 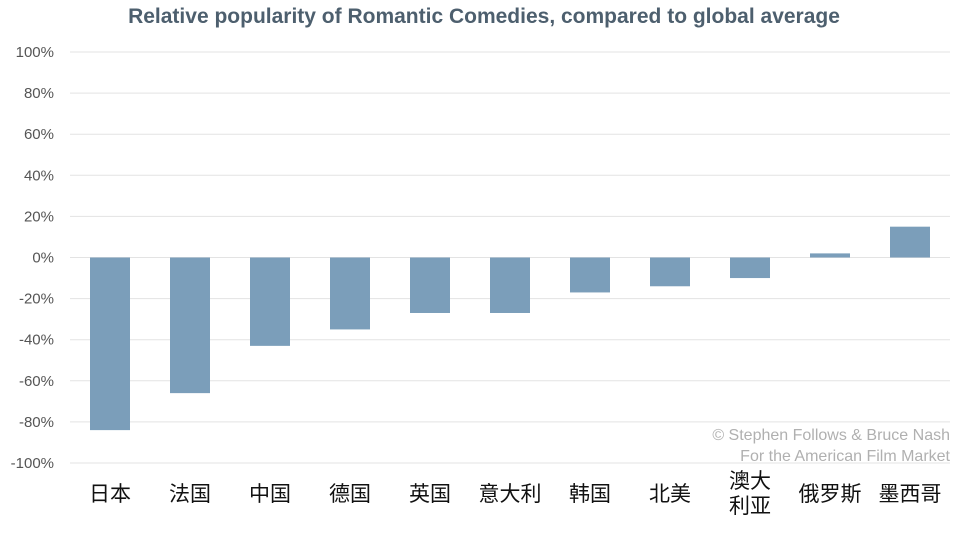 What do you see at coordinates (32, 463) in the screenshot?
I see `y-tick-label: -100%` at bounding box center [32, 463].